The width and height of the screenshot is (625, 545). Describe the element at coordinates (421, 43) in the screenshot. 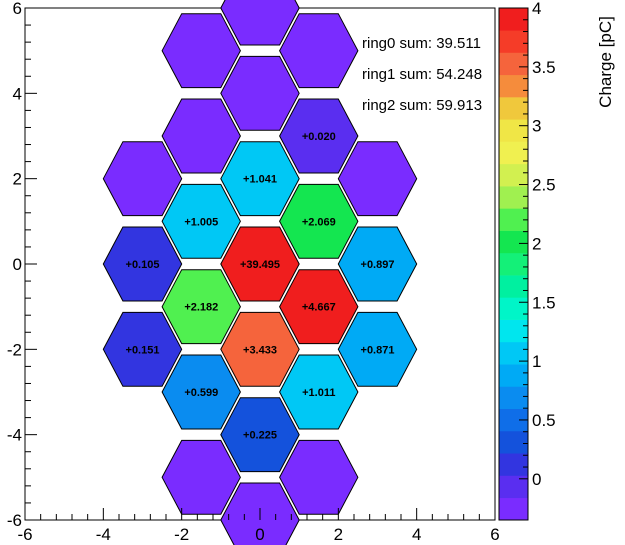

I see `ring0-sum-text: ring0 sum: 39.511` at that location.